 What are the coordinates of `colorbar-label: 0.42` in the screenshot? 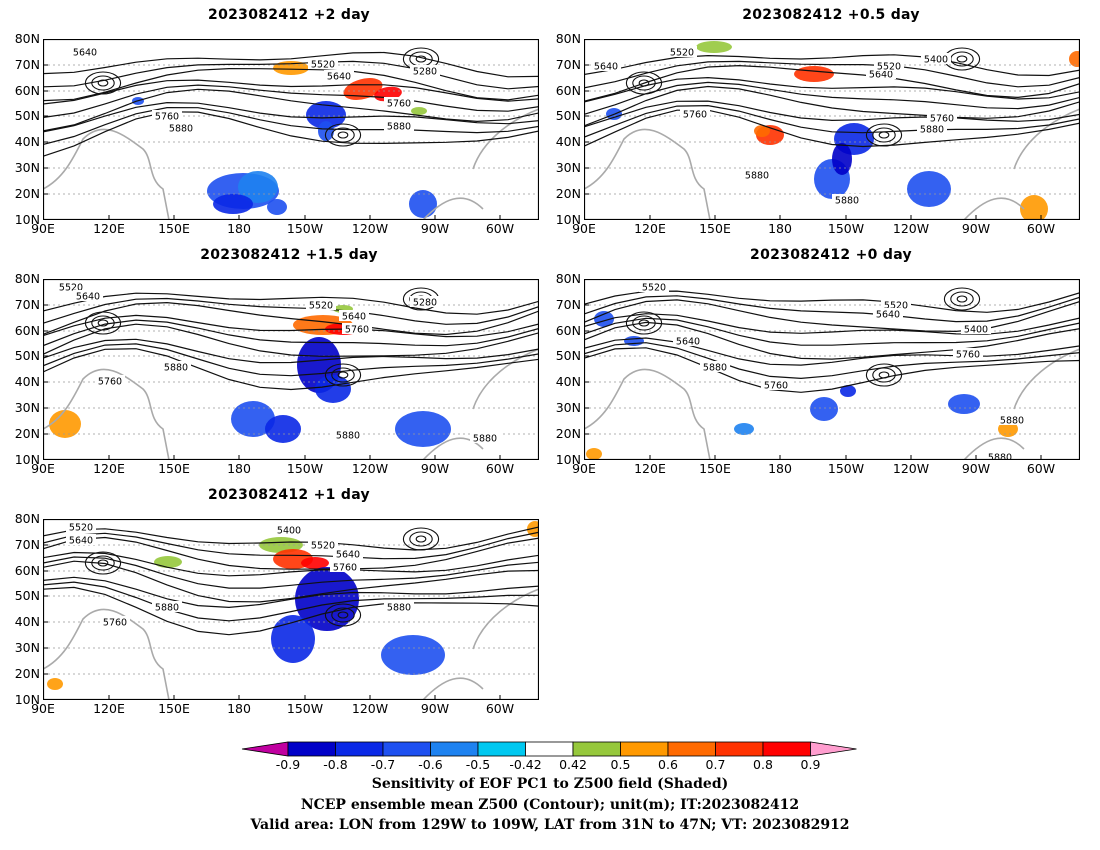 It's located at (573, 764).